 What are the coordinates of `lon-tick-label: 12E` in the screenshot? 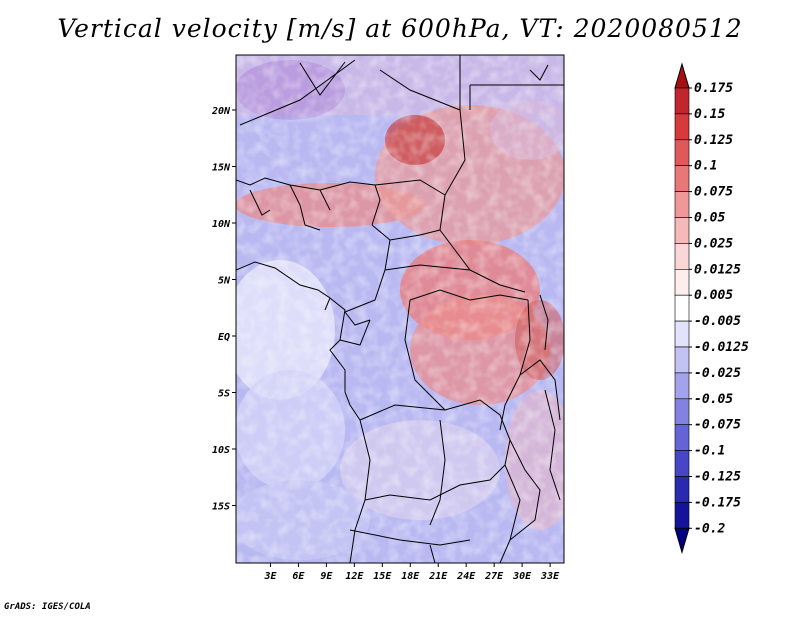 It's located at (354, 576).